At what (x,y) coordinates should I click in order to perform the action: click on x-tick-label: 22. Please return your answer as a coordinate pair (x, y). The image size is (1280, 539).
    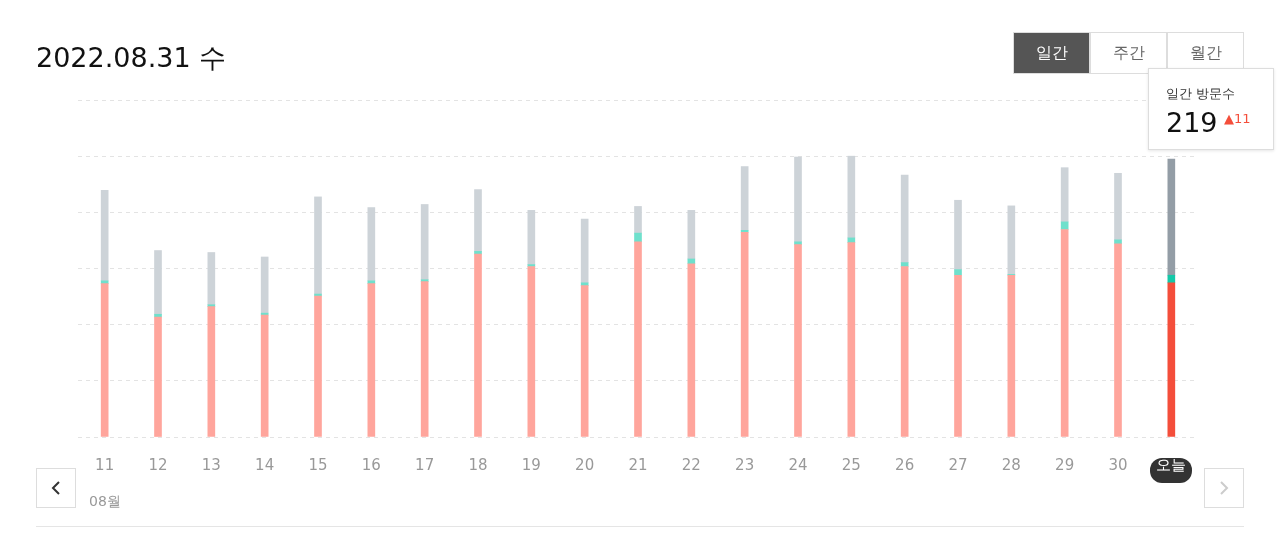
    Looking at the image, I should click on (691, 464).